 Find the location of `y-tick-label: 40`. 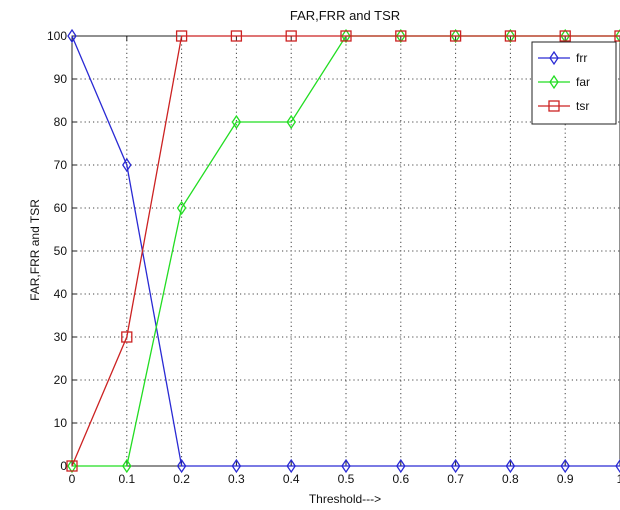

y-tick-label: 40 is located at coordinates (61, 294).